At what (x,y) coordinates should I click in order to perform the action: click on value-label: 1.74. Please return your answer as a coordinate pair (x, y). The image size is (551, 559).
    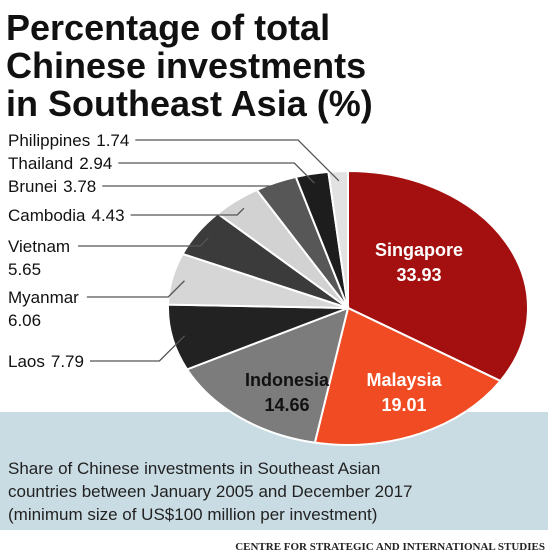
    Looking at the image, I should click on (112, 140).